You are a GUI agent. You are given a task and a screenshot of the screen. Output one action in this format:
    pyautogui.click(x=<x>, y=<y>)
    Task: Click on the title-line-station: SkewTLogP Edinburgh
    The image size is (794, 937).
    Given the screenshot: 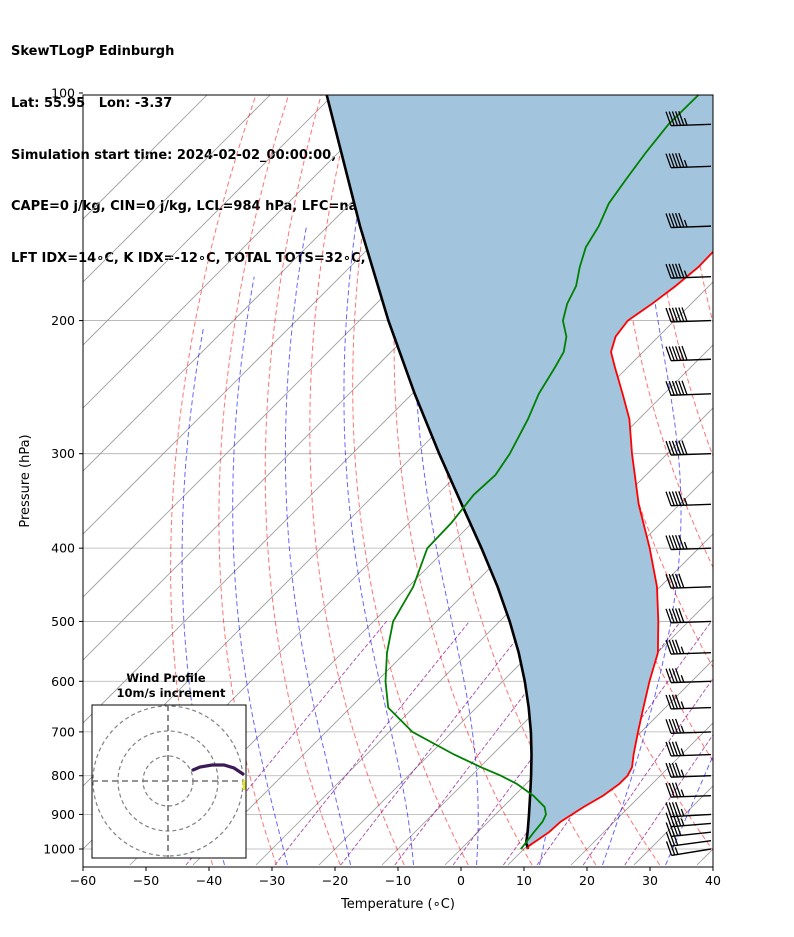 What is the action you would take?
    pyautogui.click(x=93, y=52)
    